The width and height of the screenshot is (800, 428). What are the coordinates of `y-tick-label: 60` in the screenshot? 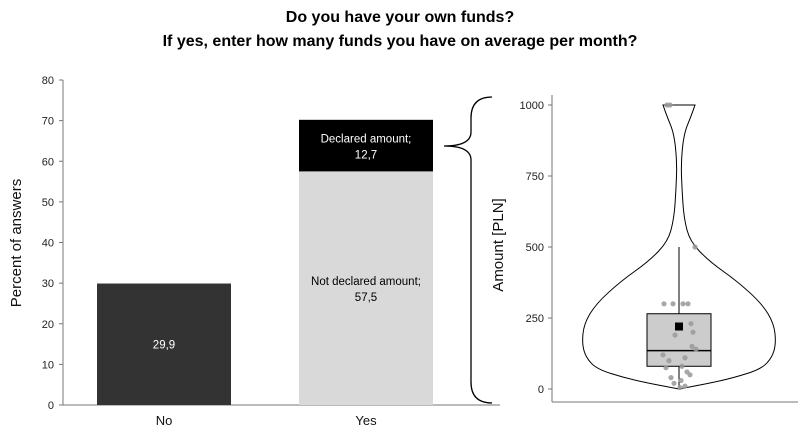 It's located at (48, 162).